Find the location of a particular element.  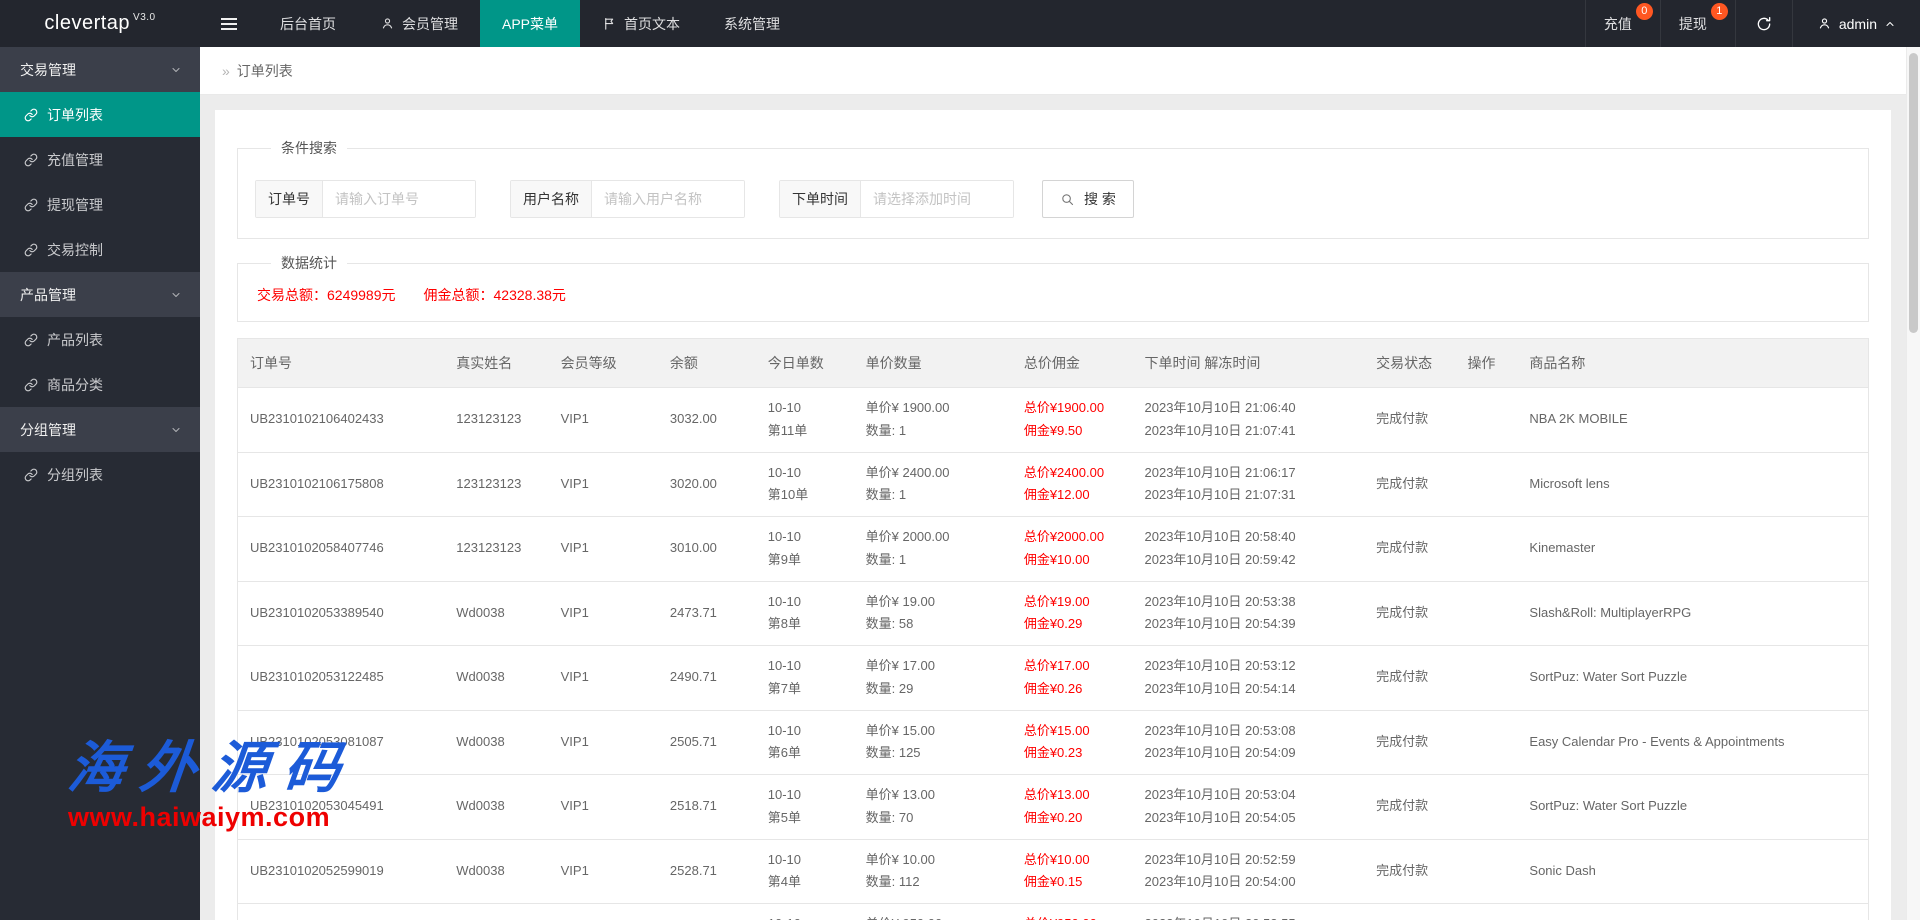

sidebar-item-0-0: 订单列表 is located at coordinates (100, 114).